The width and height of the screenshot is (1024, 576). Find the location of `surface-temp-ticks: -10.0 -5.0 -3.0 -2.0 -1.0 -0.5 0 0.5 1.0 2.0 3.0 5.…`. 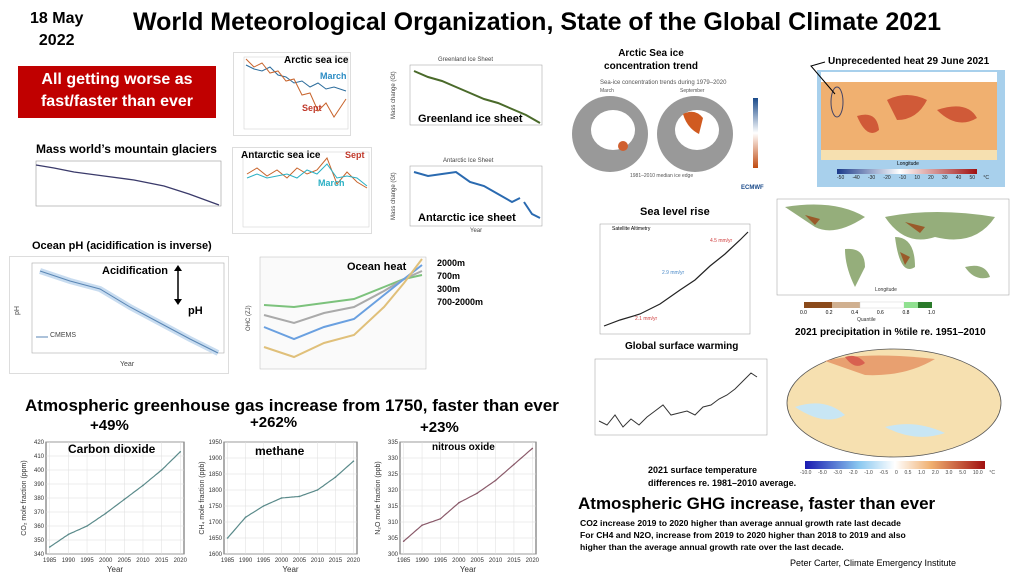

surface-temp-ticks: -10.0 -5.0 -3.0 -2.0 -1.0 -0.5 0 0.5 1.0 2.0 3.0 5.… is located at coordinates (897, 473).